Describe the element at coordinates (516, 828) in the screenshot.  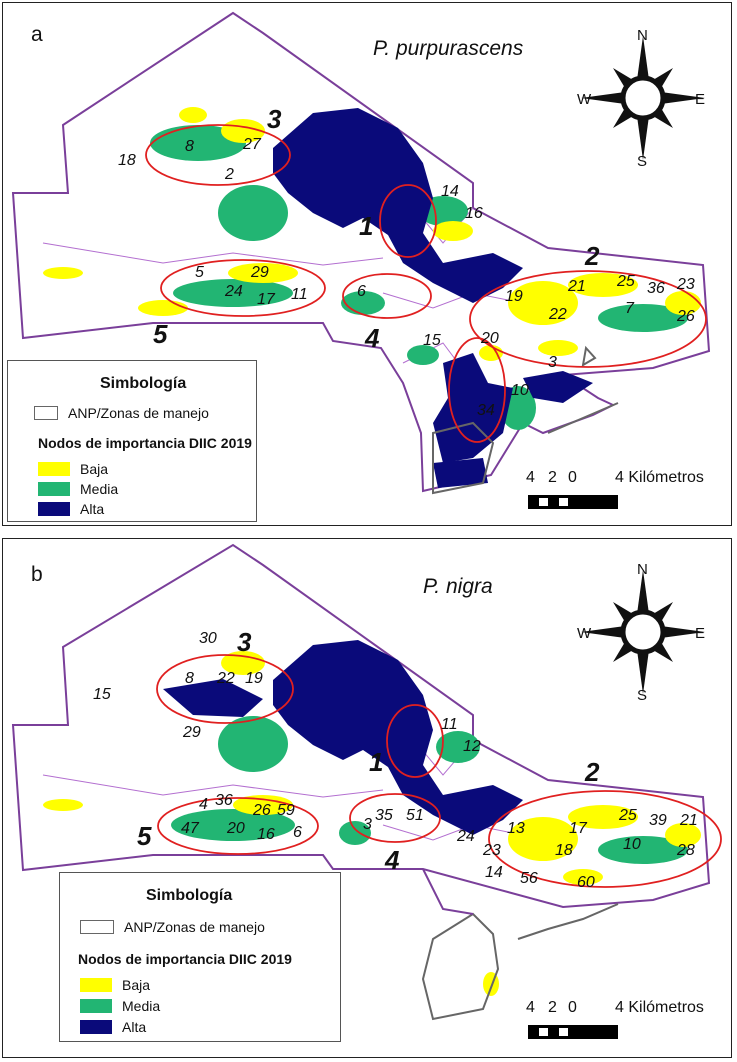
I see `node-label: 13` at that location.